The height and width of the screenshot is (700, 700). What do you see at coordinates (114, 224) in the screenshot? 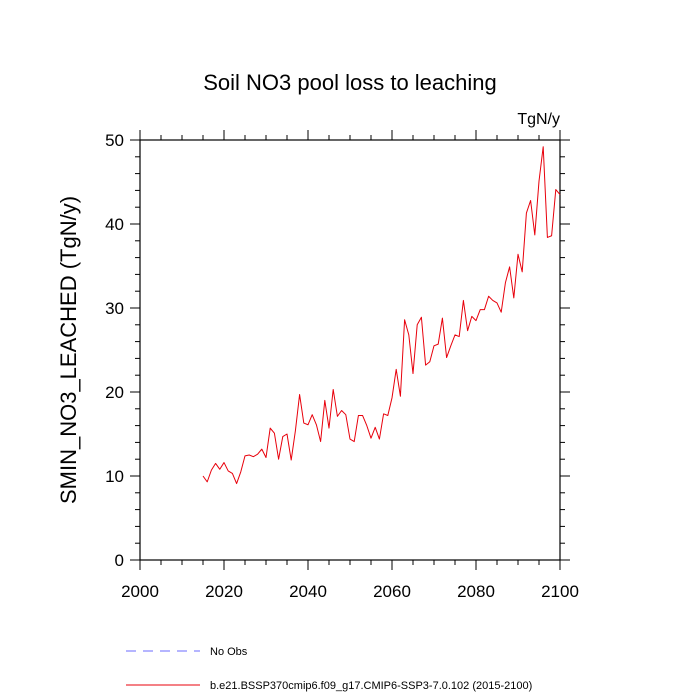
I see `y-tick-label: 40` at bounding box center [114, 224].